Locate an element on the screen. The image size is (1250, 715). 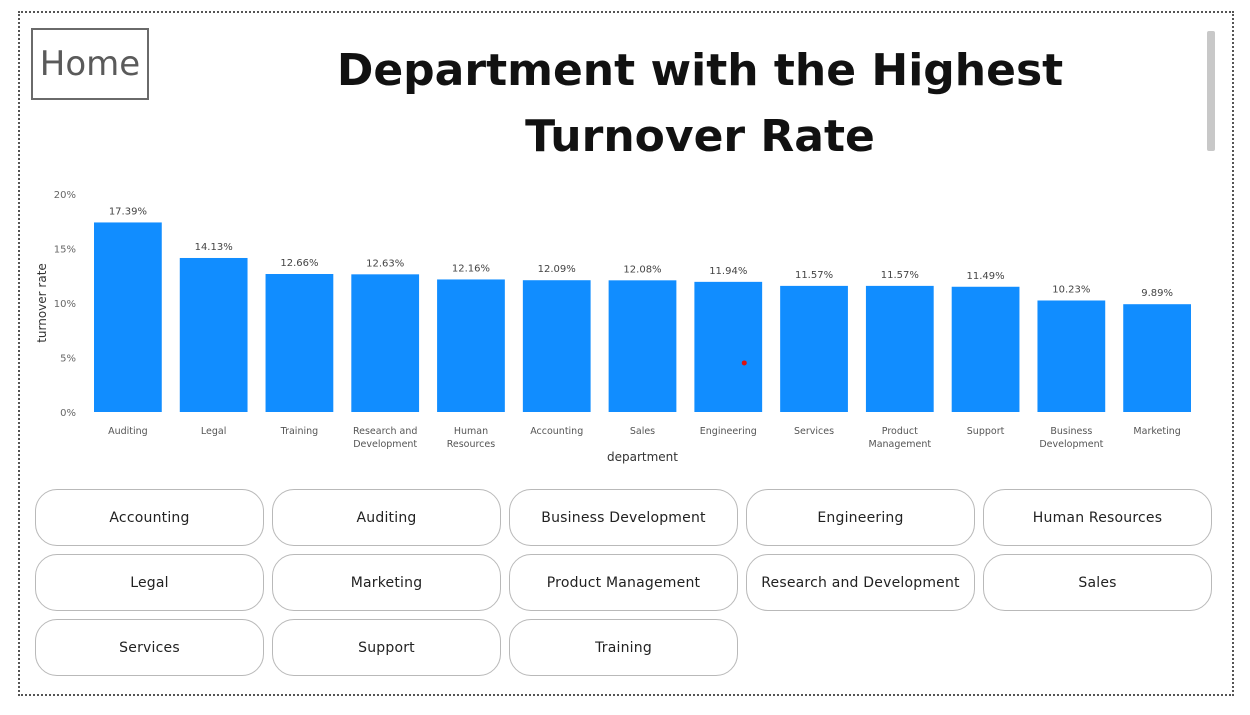
x-tick-line: Marketing is located at coordinates (1156, 431).